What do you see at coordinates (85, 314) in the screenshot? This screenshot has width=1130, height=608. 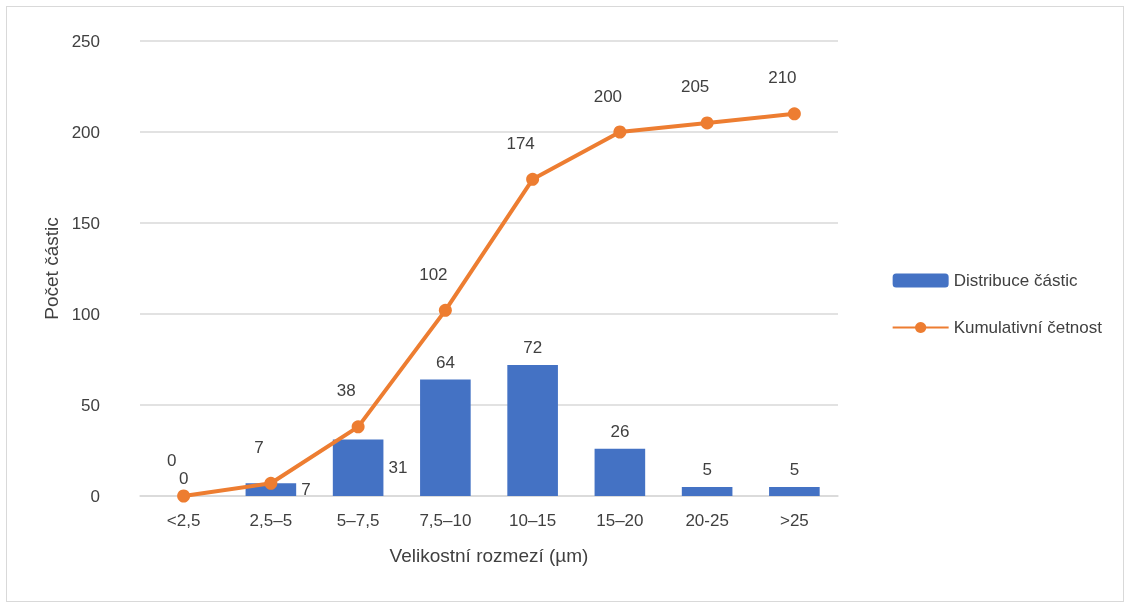 I see `y-tick-label: 100` at bounding box center [85, 314].